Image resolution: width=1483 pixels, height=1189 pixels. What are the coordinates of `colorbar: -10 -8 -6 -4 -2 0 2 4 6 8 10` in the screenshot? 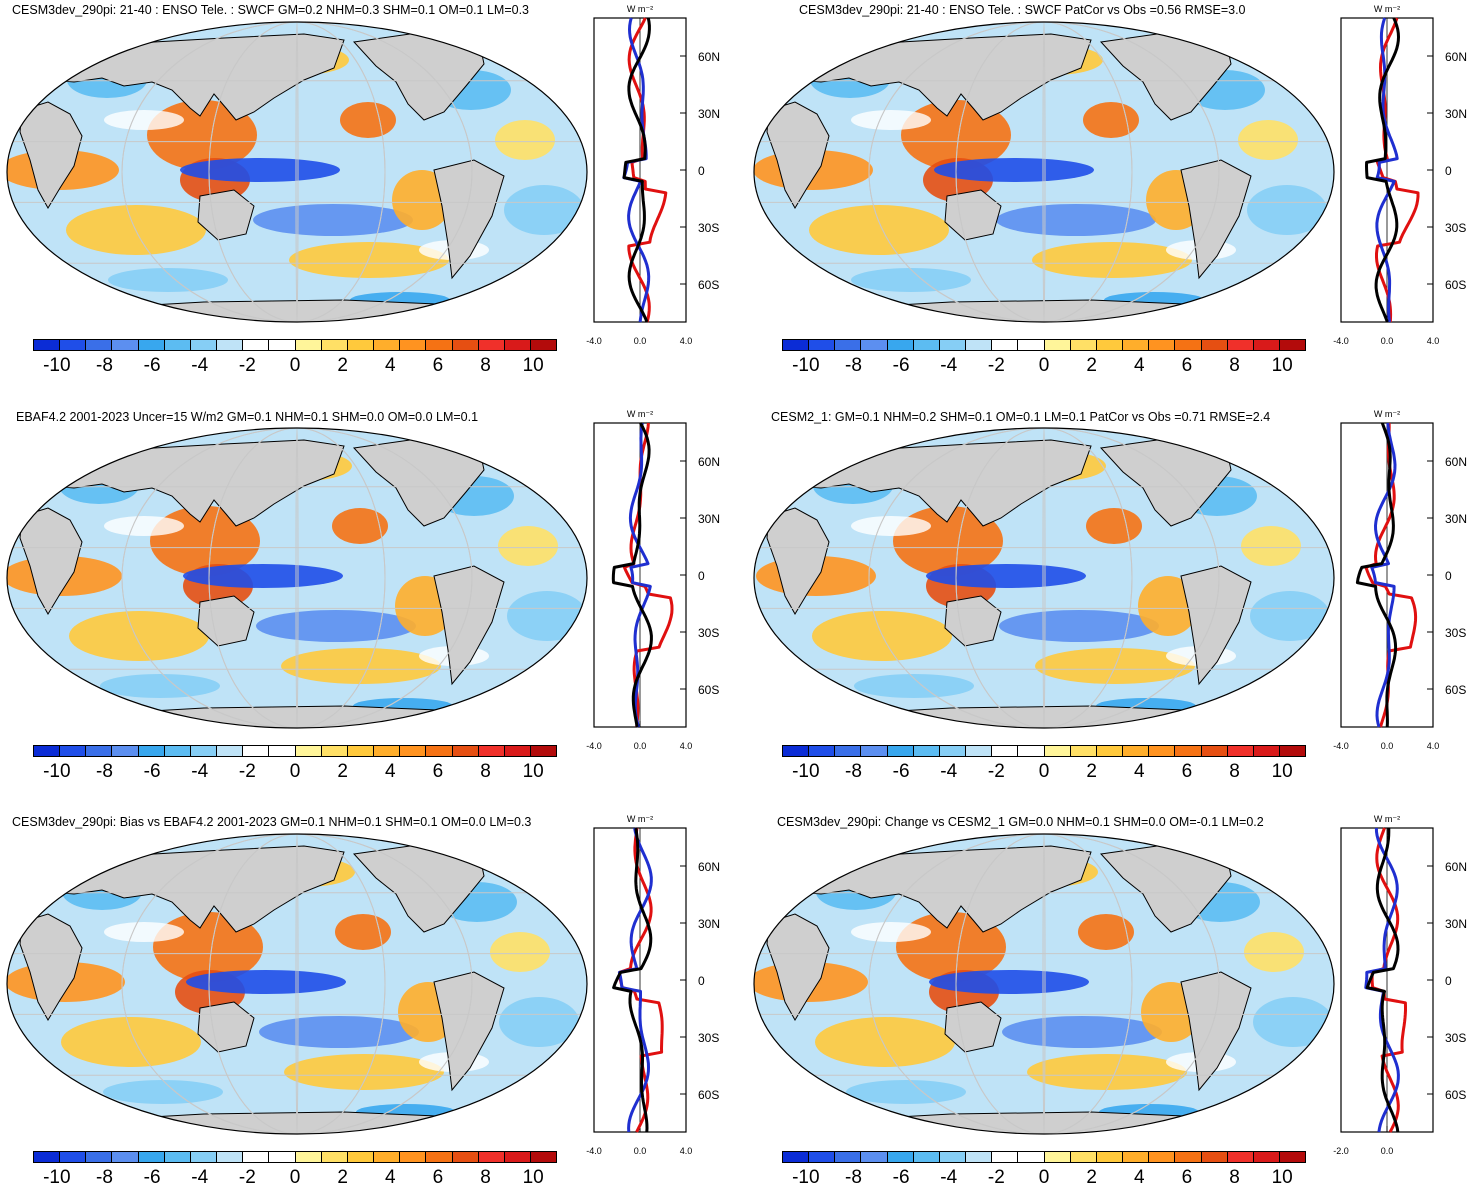 It's located at (1044, 1169).